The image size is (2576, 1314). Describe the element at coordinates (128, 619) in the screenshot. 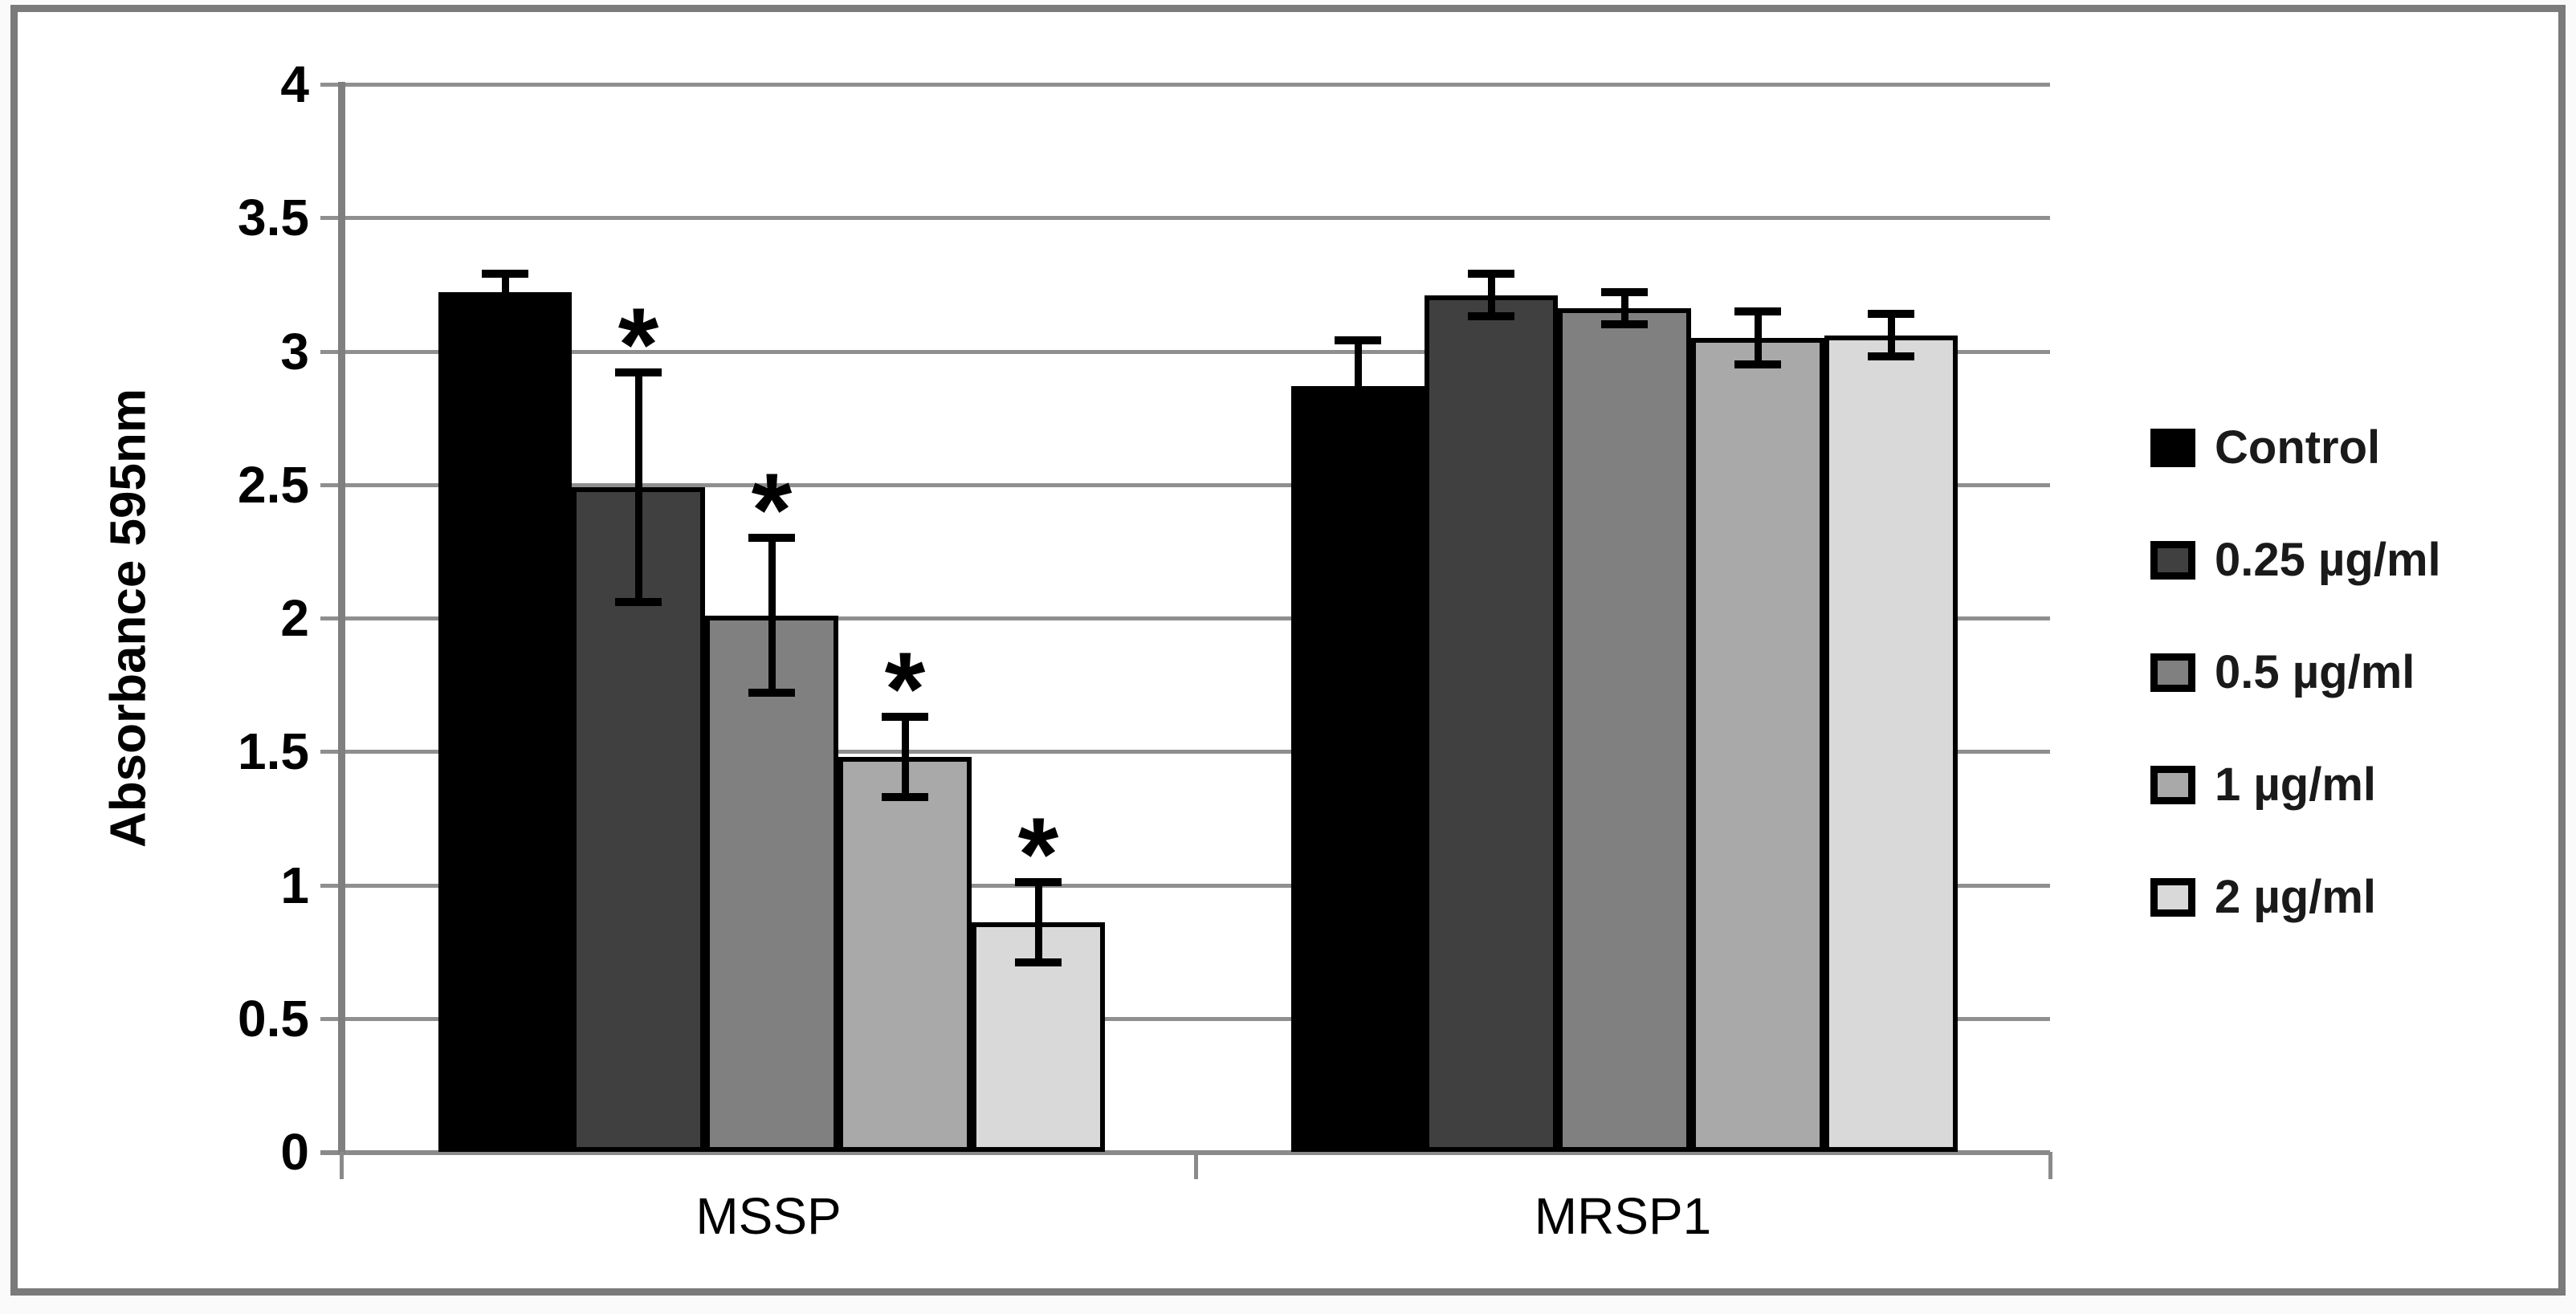

I see `y-axis-title: Absorbance 595nm` at that location.